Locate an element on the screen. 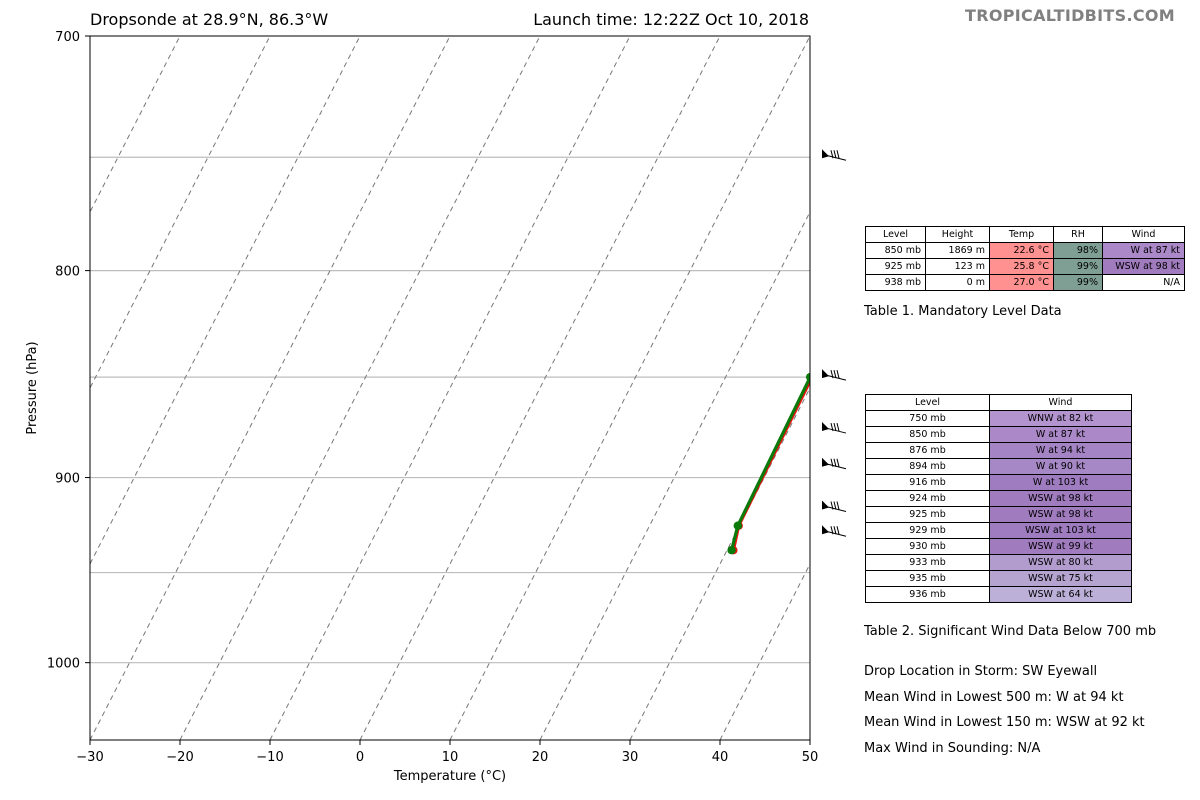  table-cell: WSW at 80 kt is located at coordinates (1060, 562).